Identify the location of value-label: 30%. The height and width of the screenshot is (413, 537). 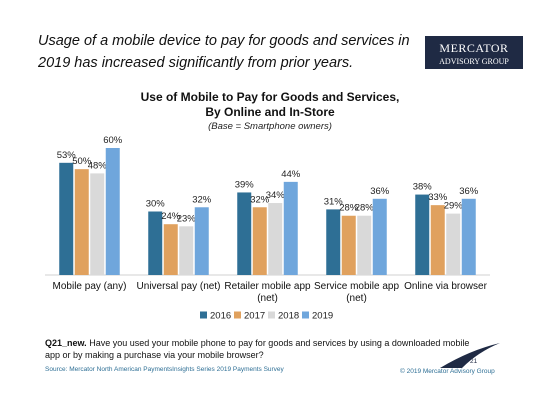
(156, 204).